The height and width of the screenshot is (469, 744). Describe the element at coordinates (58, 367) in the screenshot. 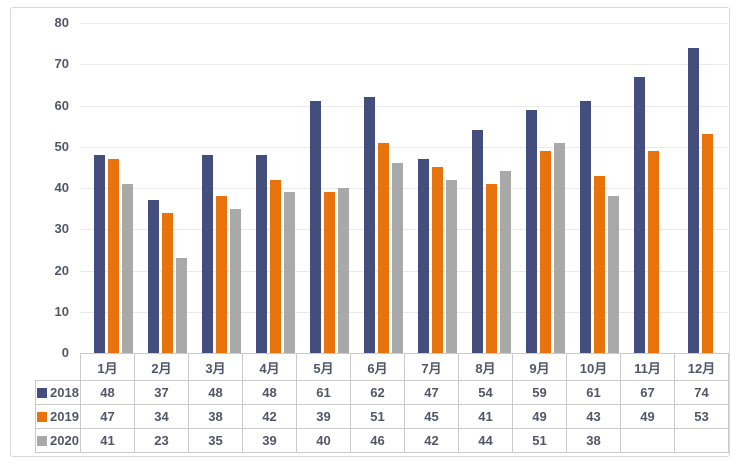

I see `table-corner-cell` at that location.